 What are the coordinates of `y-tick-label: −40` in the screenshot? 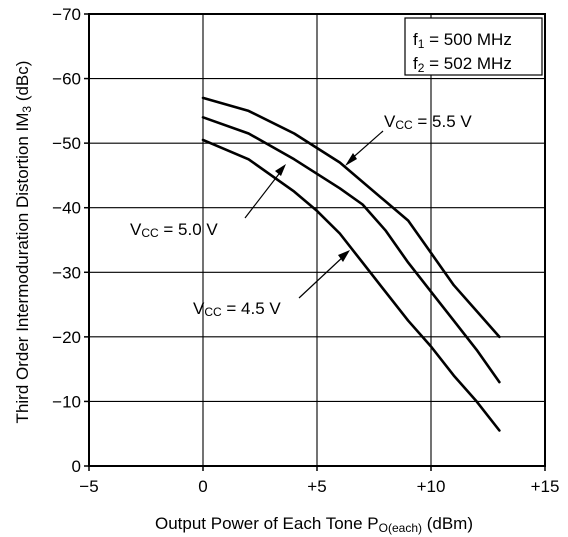 It's located at (66, 208).